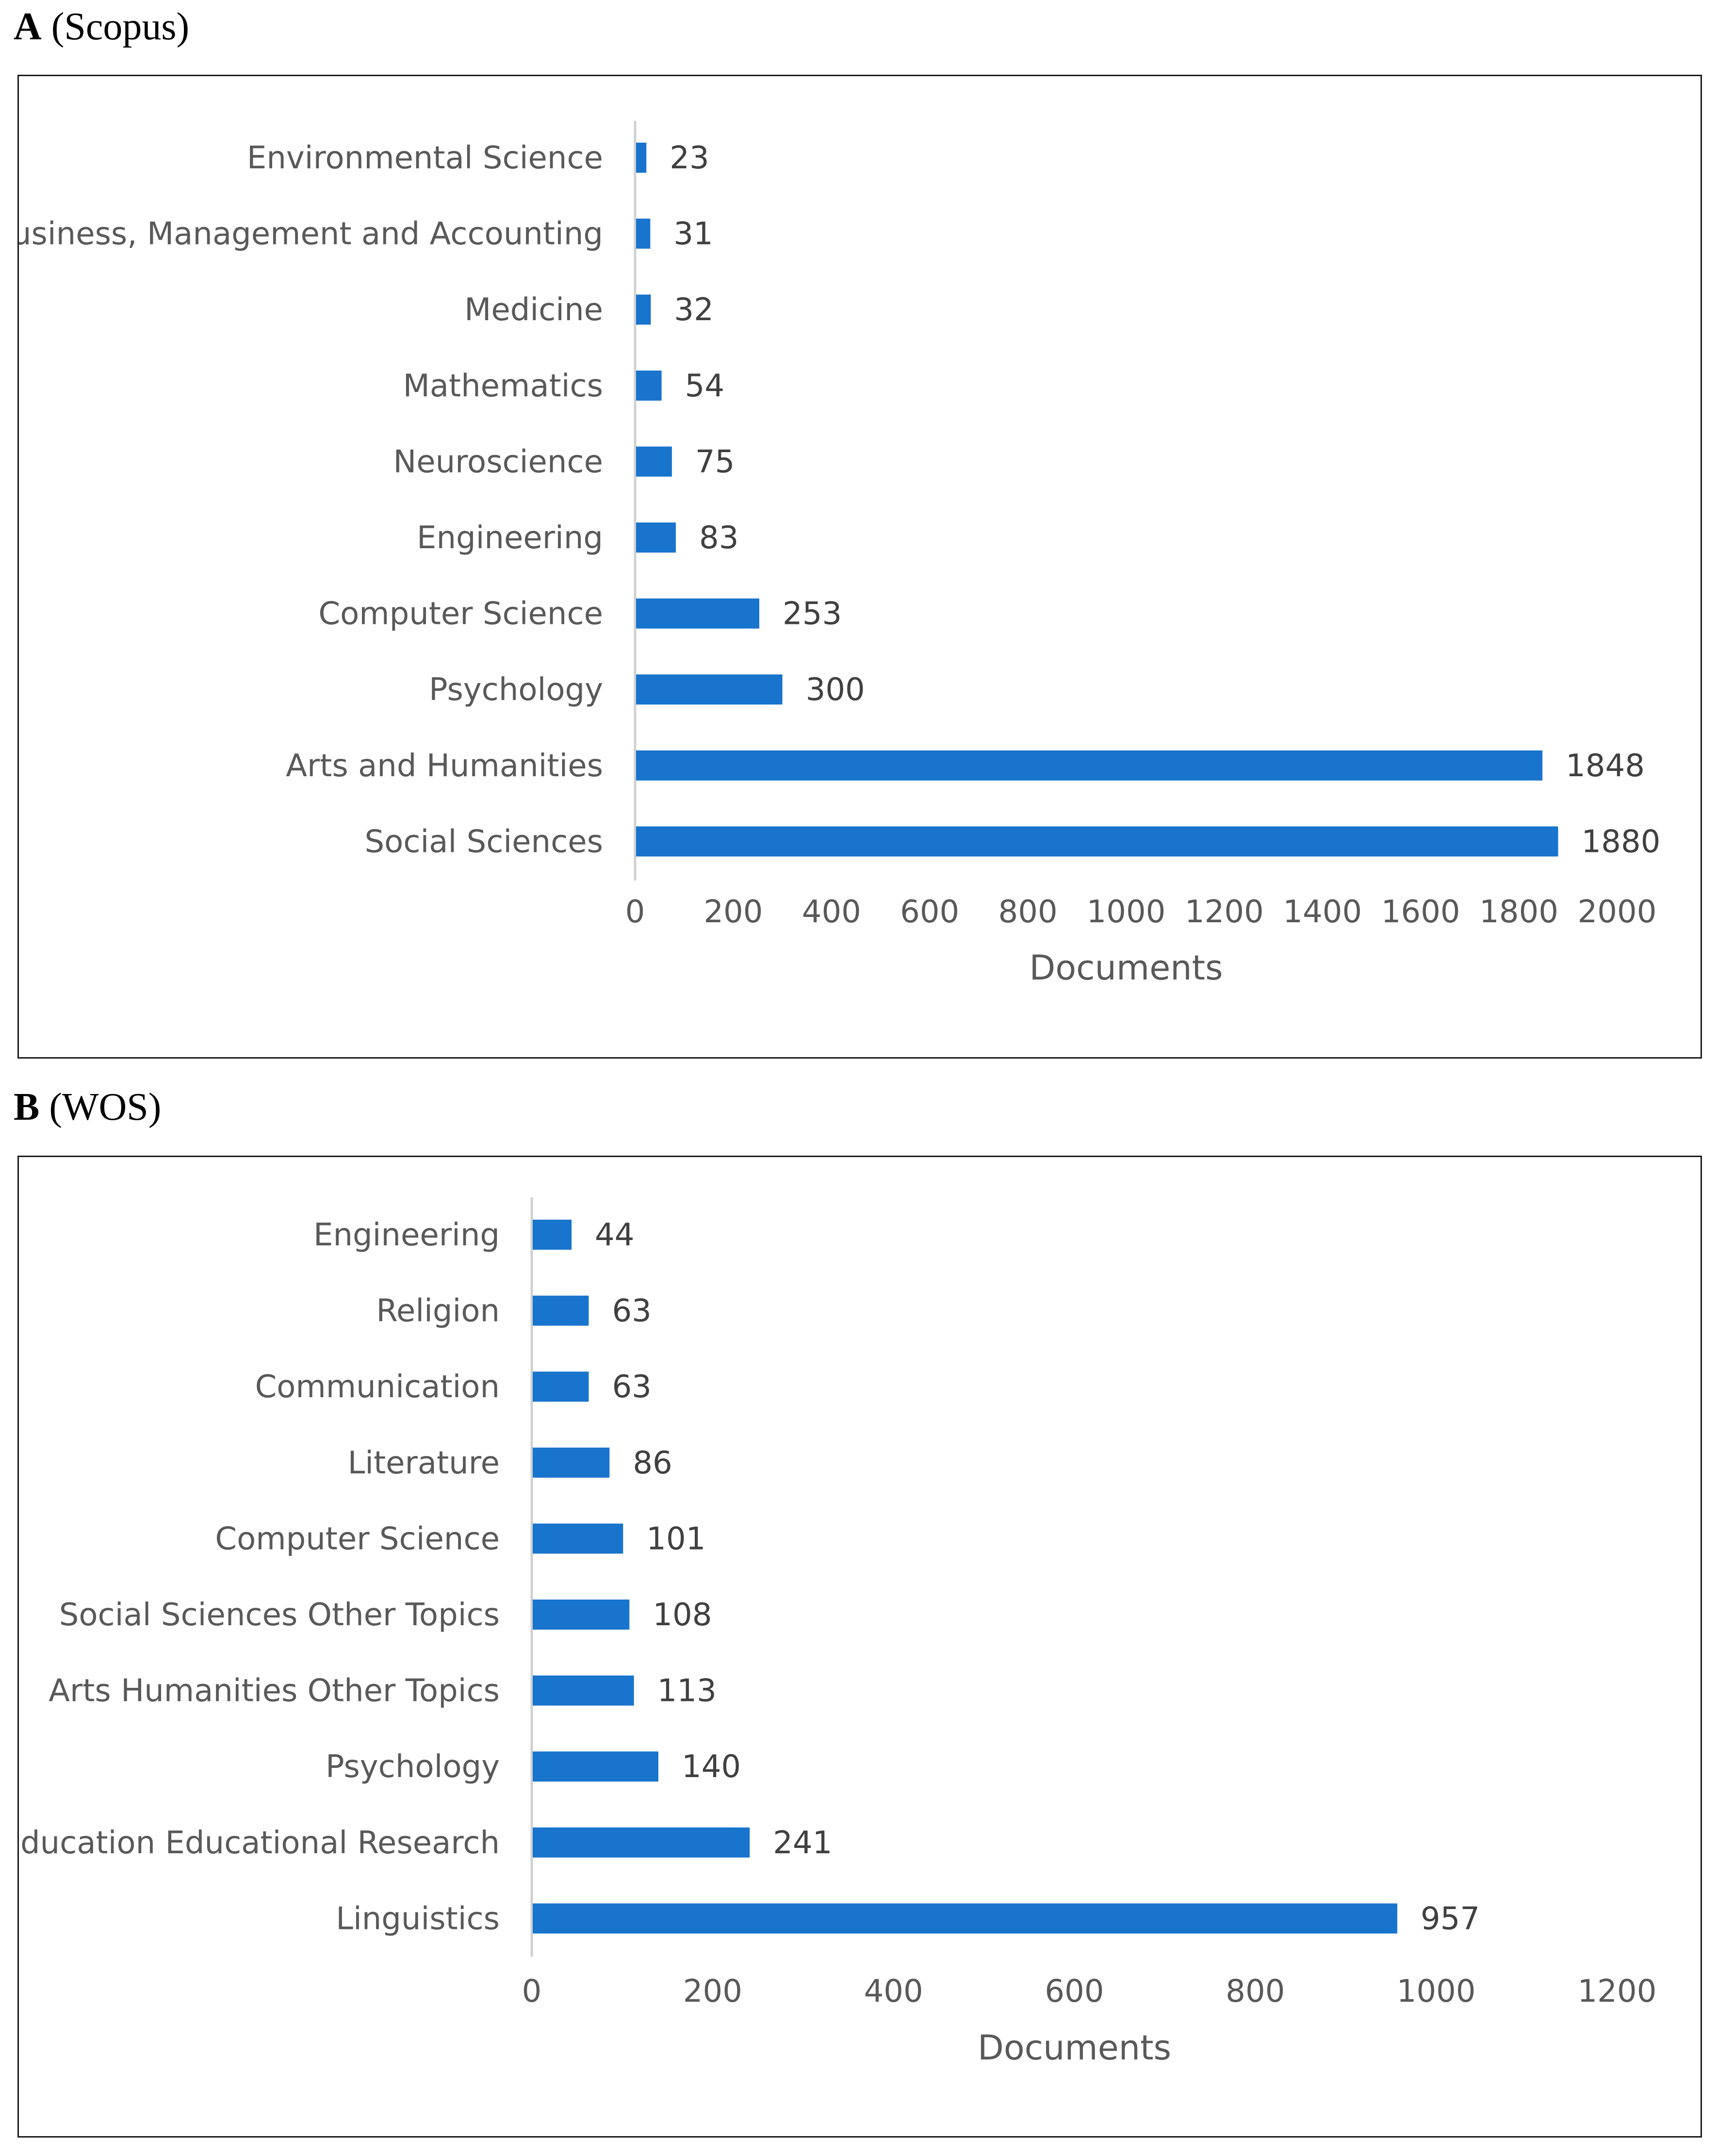  What do you see at coordinates (614, 1235) in the screenshot?
I see `data-label: 44` at bounding box center [614, 1235].